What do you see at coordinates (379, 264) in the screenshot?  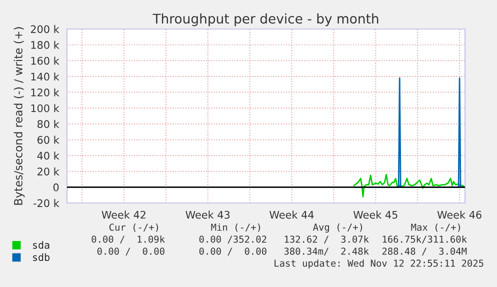 I see `text: Last update: Wed Nov 12 22:55:11 2025` at bounding box center [379, 264].